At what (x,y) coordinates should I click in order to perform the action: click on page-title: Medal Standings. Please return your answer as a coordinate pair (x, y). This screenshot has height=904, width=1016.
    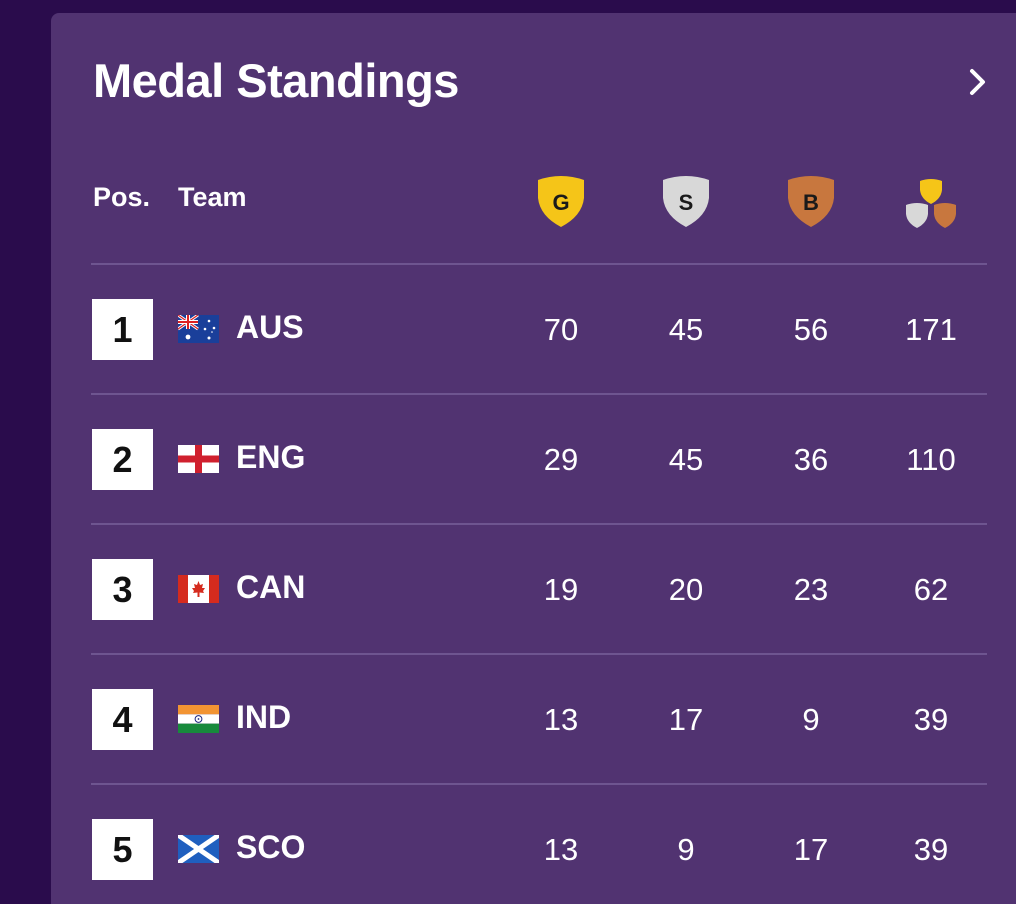
    Looking at the image, I should click on (276, 80).